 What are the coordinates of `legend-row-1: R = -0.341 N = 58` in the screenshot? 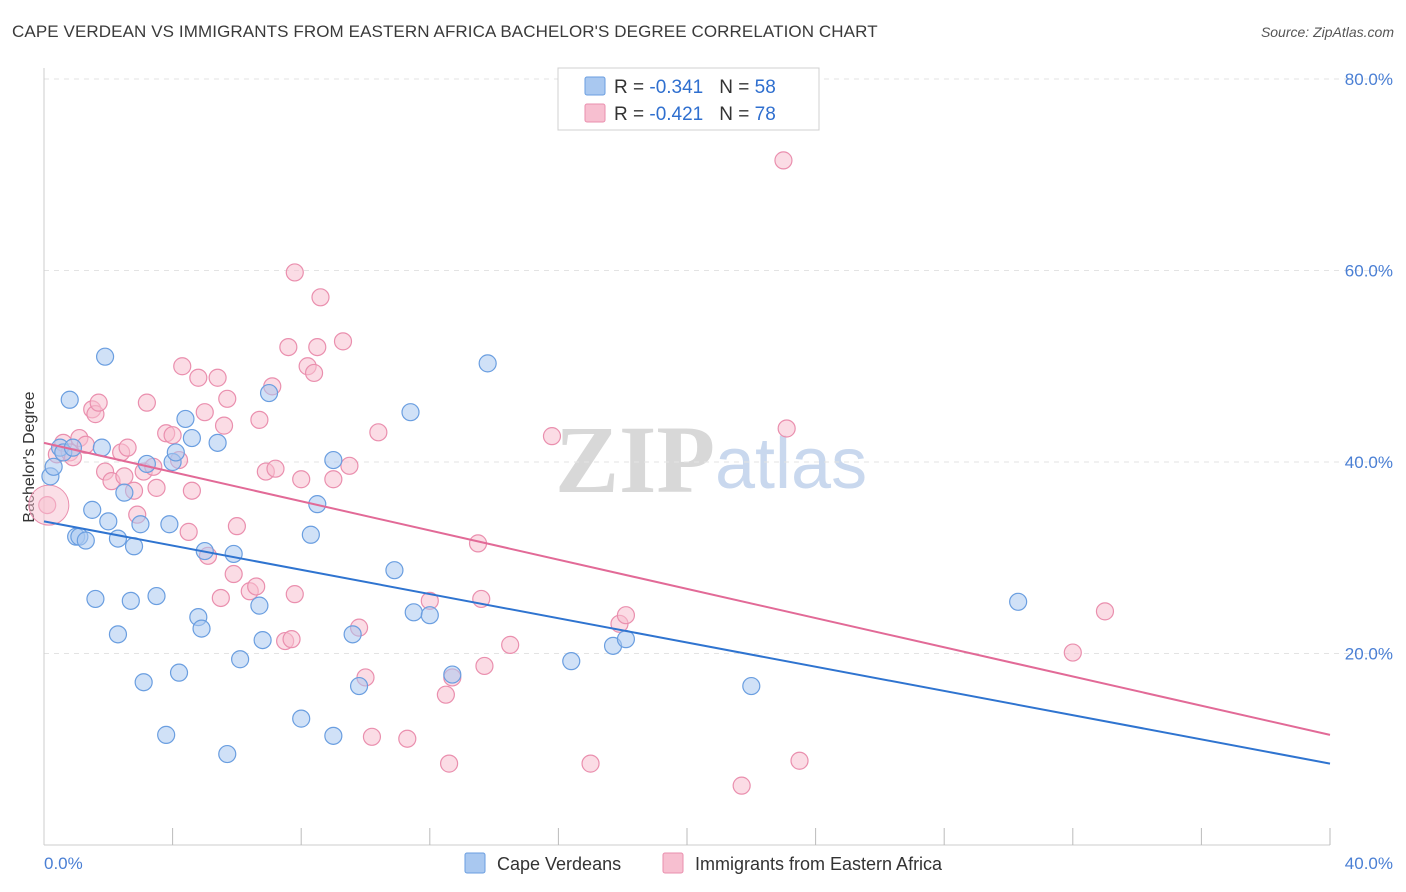 It's located at (695, 87).